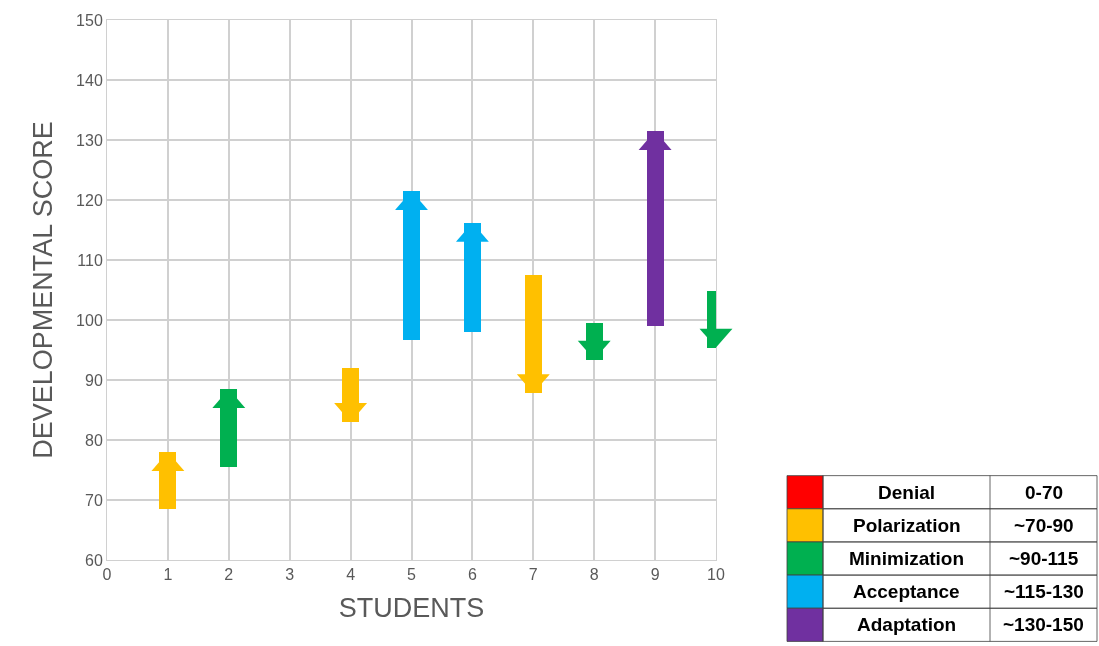 This screenshot has width=1099, height=646. I want to click on y-tick-label: 100, so click(89, 320).